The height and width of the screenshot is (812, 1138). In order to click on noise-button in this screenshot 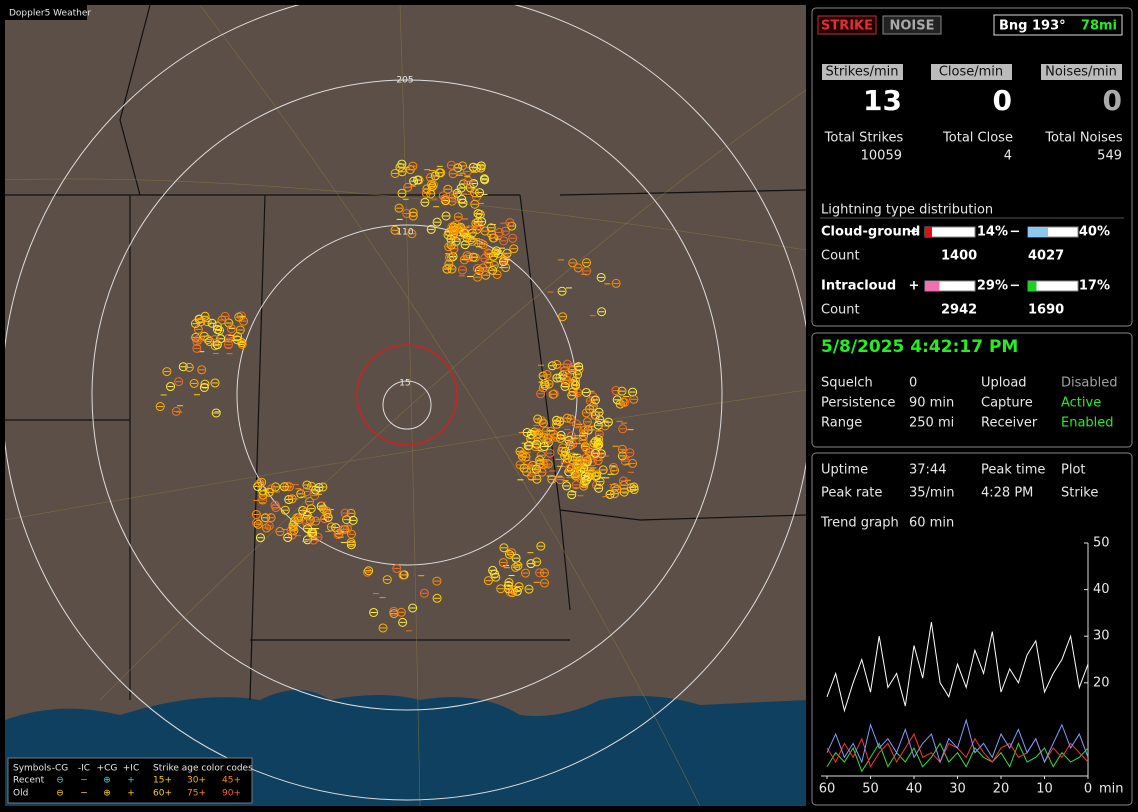, I will do `click(912, 25)`.